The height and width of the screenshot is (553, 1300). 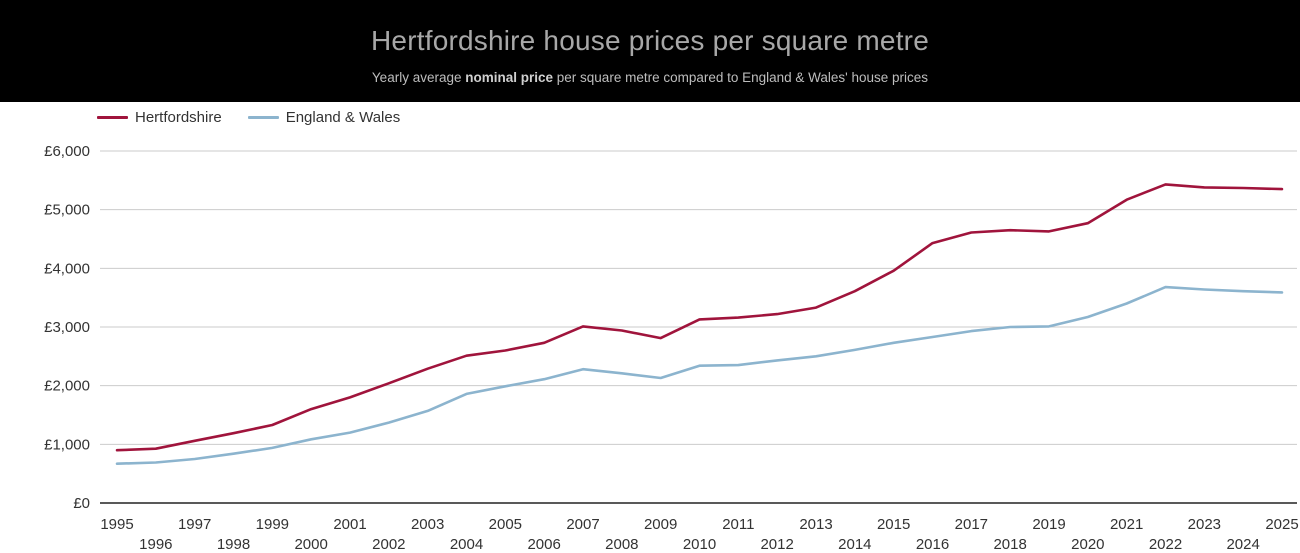 What do you see at coordinates (178, 117) in the screenshot?
I see `legend-label-hertfordshire: Hertfordshire` at bounding box center [178, 117].